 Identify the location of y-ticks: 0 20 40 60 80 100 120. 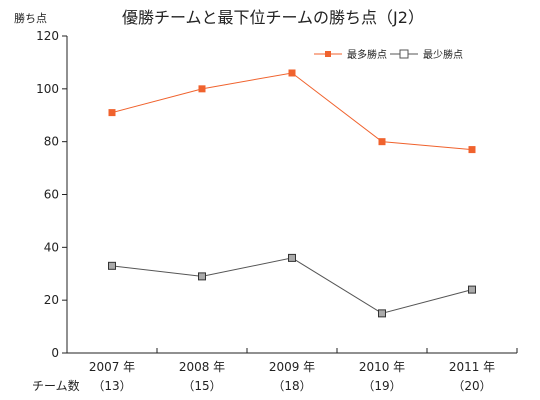
(51, 194).